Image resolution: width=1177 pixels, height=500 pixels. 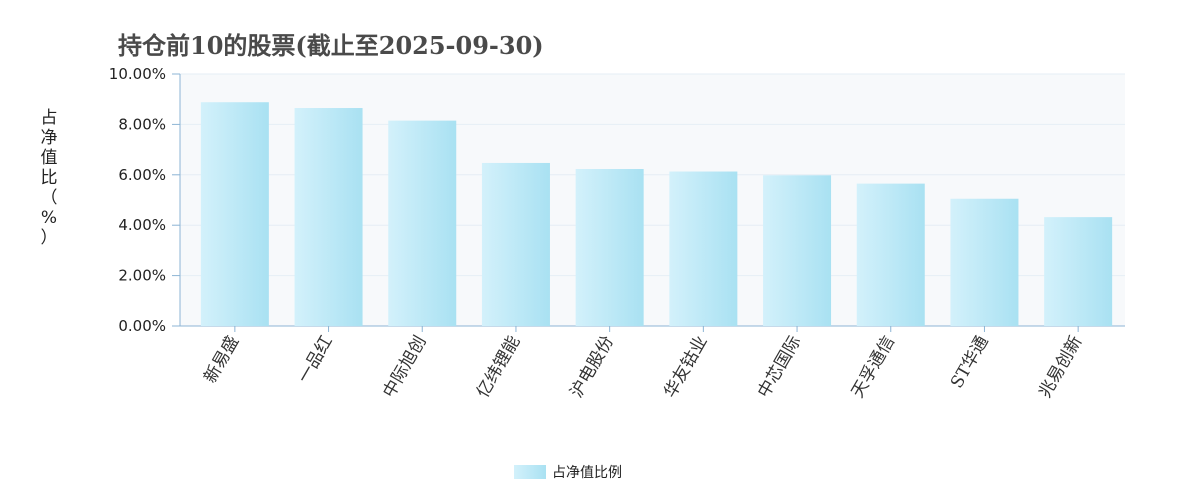 I want to click on y-tick-label: 4.00%, so click(x=142, y=225).